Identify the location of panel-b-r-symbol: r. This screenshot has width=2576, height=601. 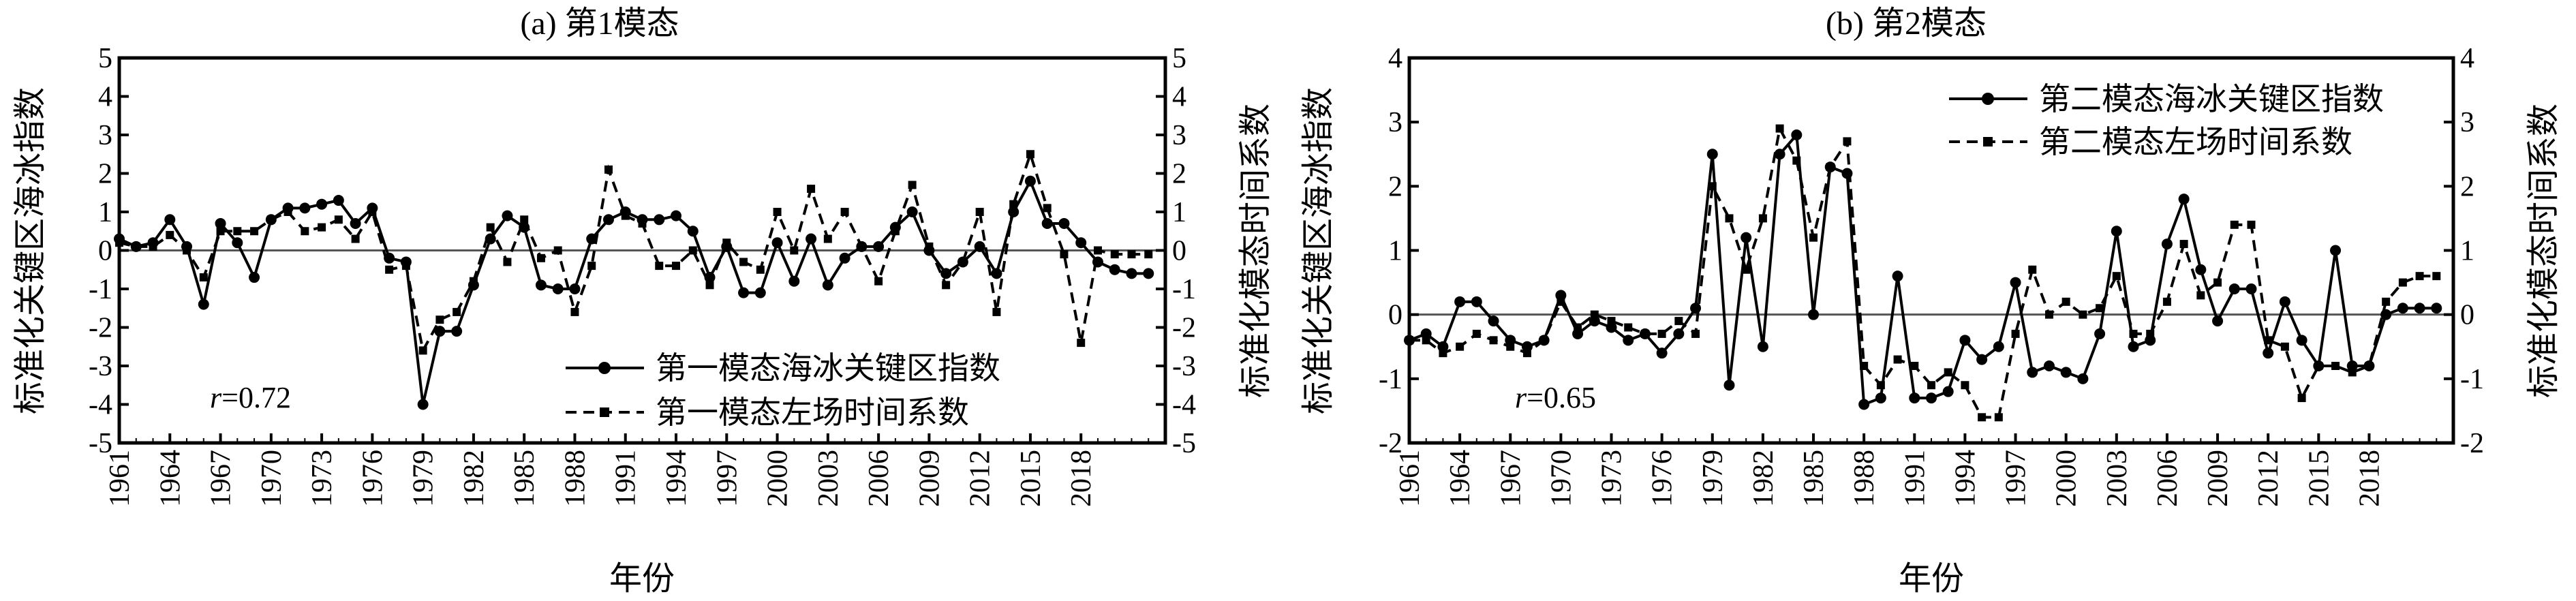
(1521, 397).